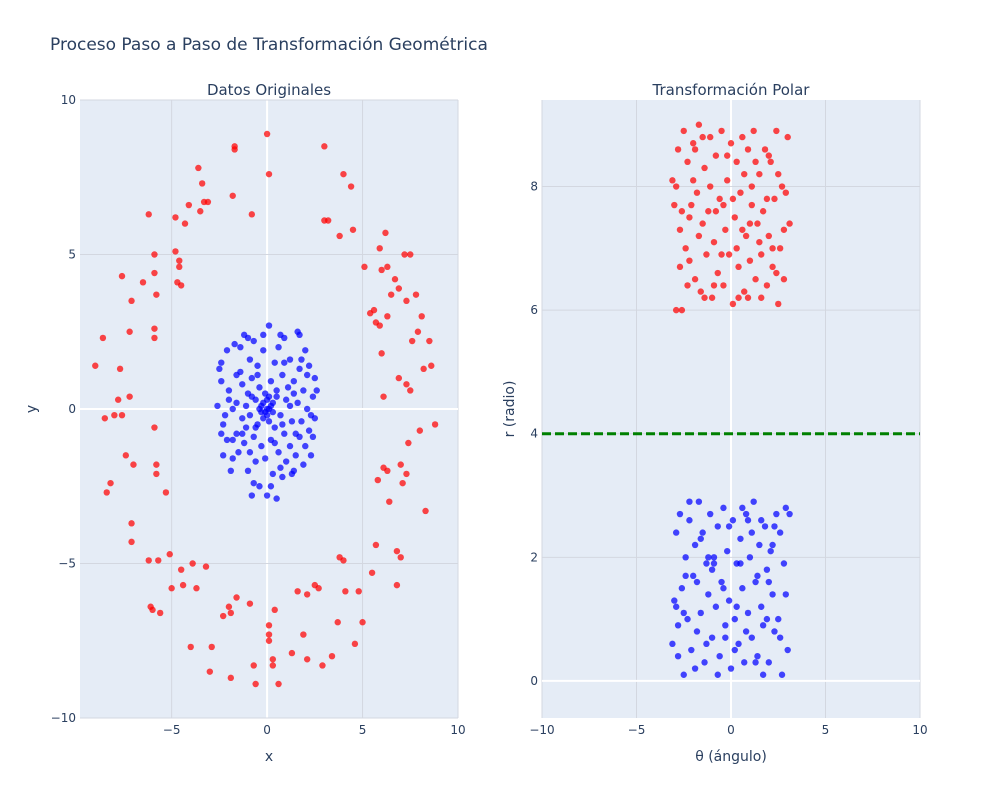  Describe the element at coordinates (172, 730) in the screenshot. I see `x-tick-label: −5` at that location.